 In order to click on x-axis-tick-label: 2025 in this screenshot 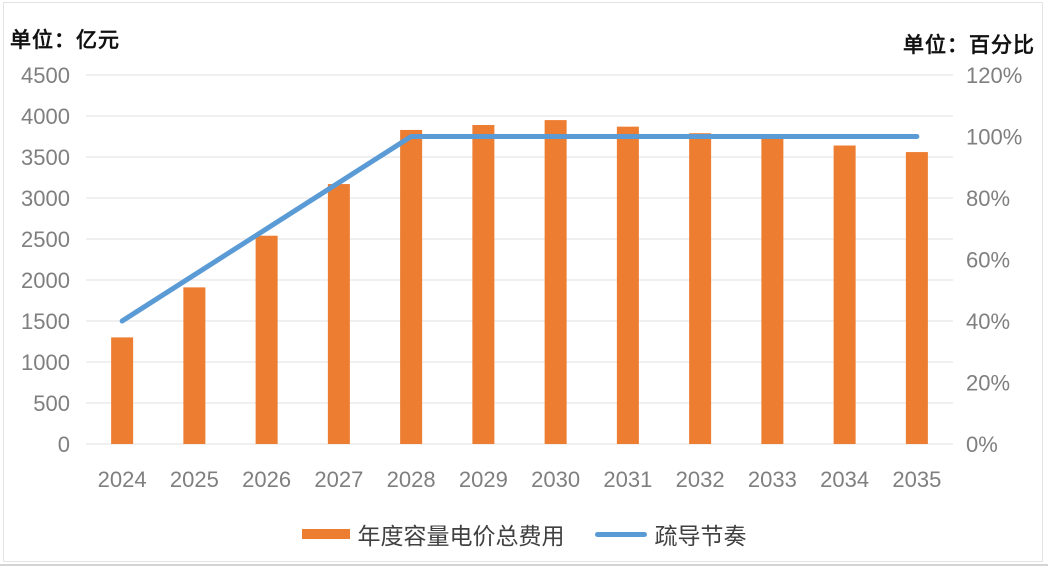, I will do `click(194, 479)`.